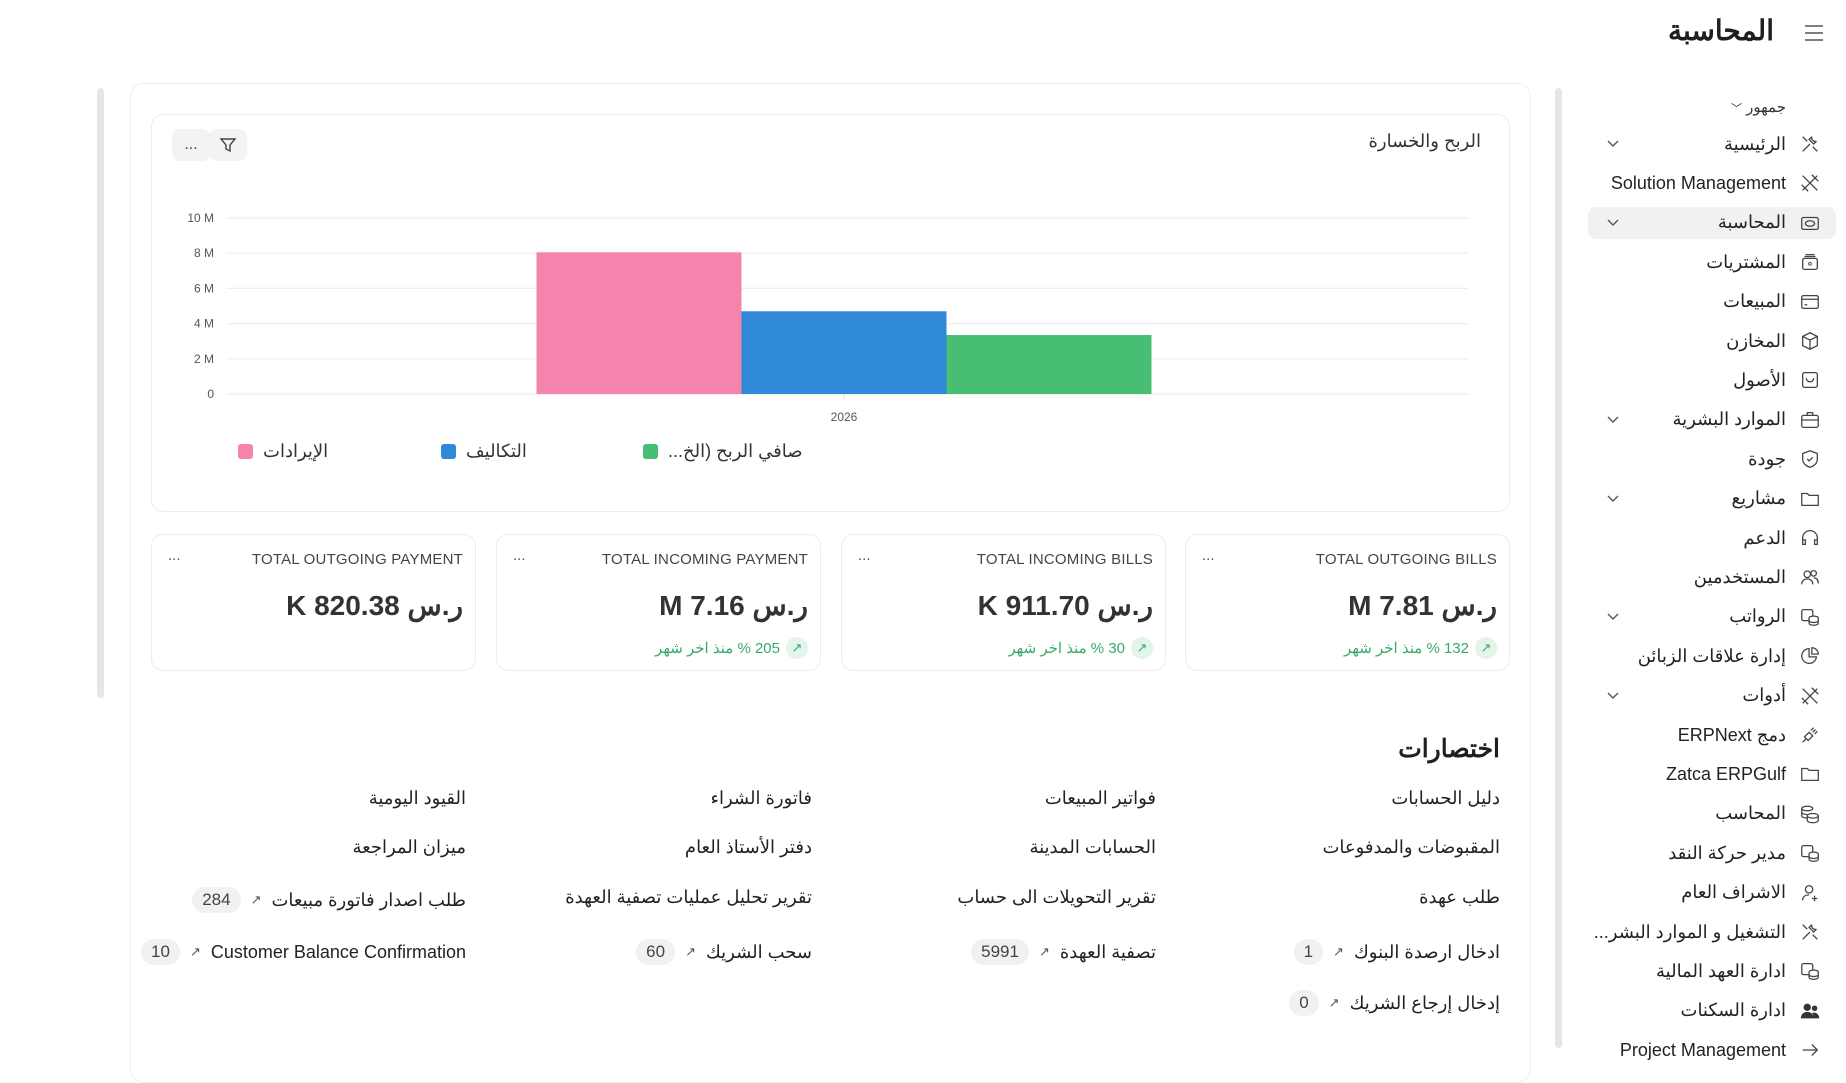 The width and height of the screenshot is (1846, 1083). Describe the element at coordinates (1712, 656) in the screenshot. I see `sidebar-item: إدارة علاقات الزبائن` at that location.